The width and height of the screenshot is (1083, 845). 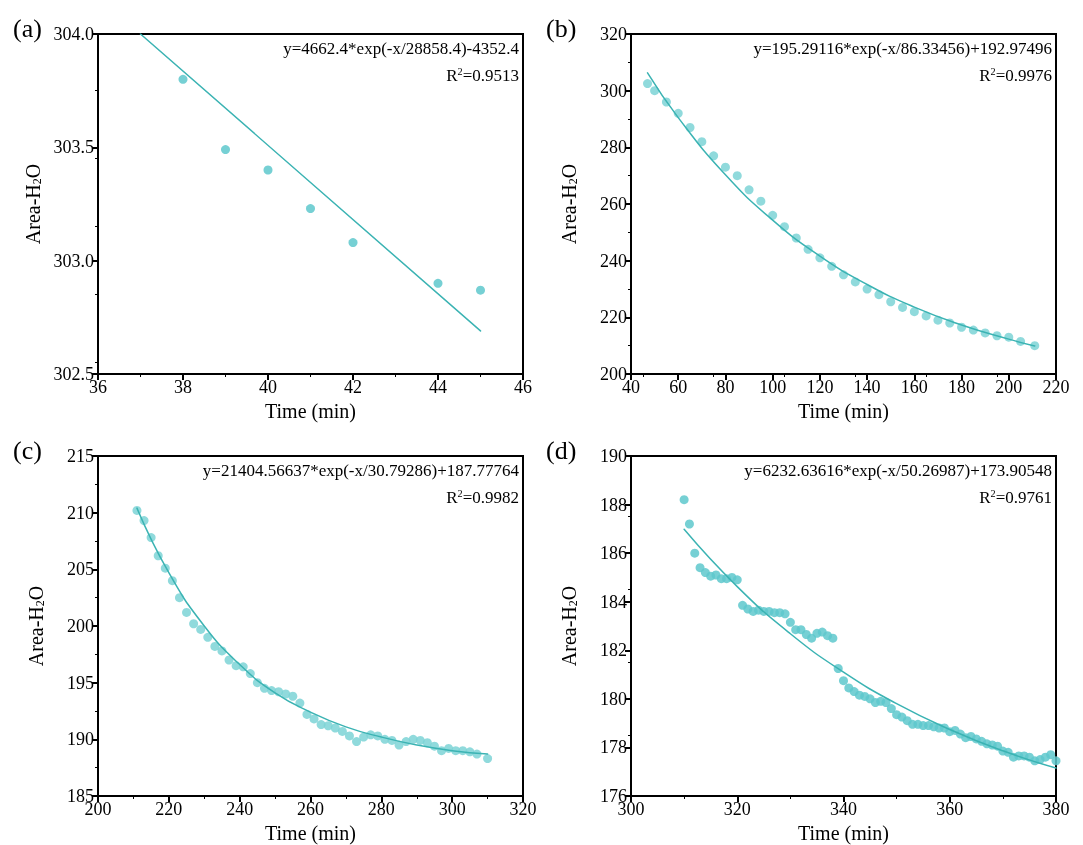 I want to click on x-tick-label: 360, so click(x=950, y=809).